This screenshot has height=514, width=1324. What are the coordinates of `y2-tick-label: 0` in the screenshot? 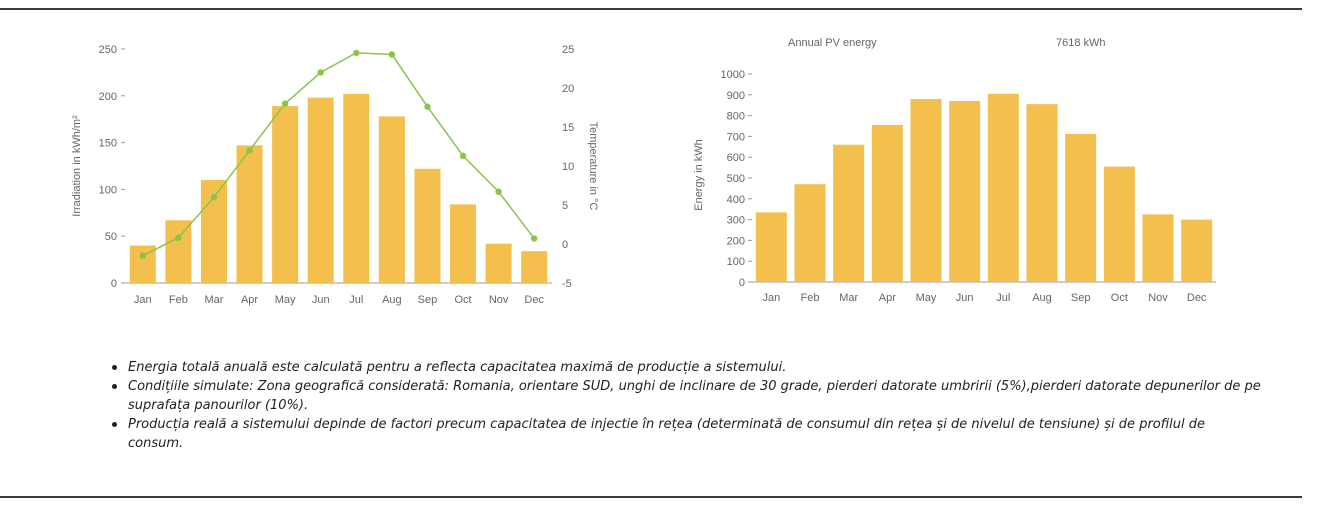 It's located at (565, 245).